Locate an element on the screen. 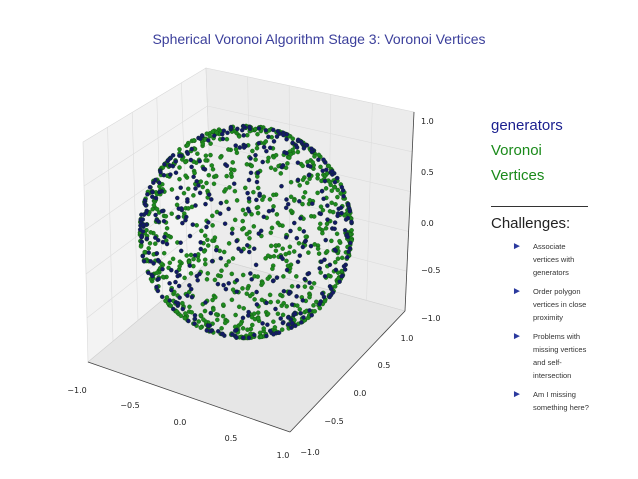 The height and width of the screenshot is (479, 638). grid-line is located at coordinates (310, 129).